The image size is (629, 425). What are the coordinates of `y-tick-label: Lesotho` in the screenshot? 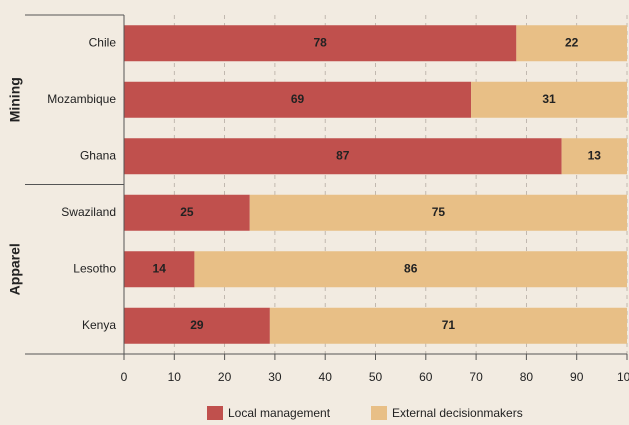 It's located at (94, 268).